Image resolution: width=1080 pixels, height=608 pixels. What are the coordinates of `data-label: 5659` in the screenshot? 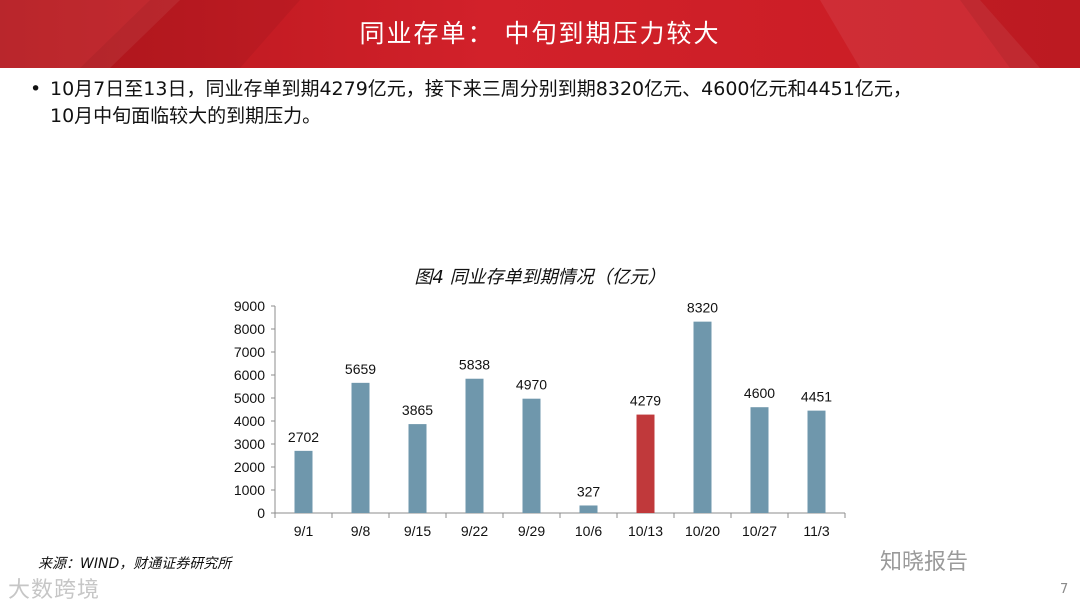 It's located at (360, 369).